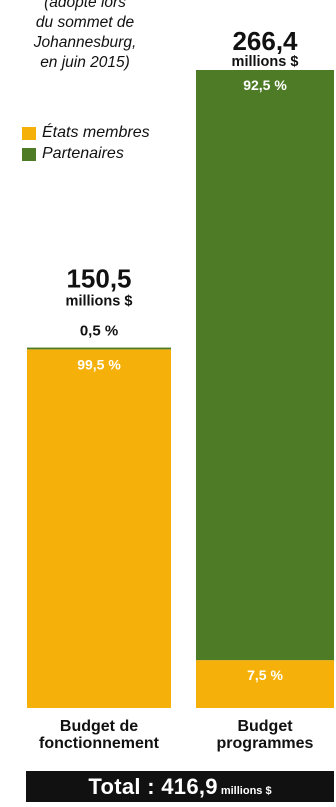 Image resolution: width=336 pixels, height=807 pixels. What do you see at coordinates (265, 743) in the screenshot?
I see `category-label: programmes` at bounding box center [265, 743].